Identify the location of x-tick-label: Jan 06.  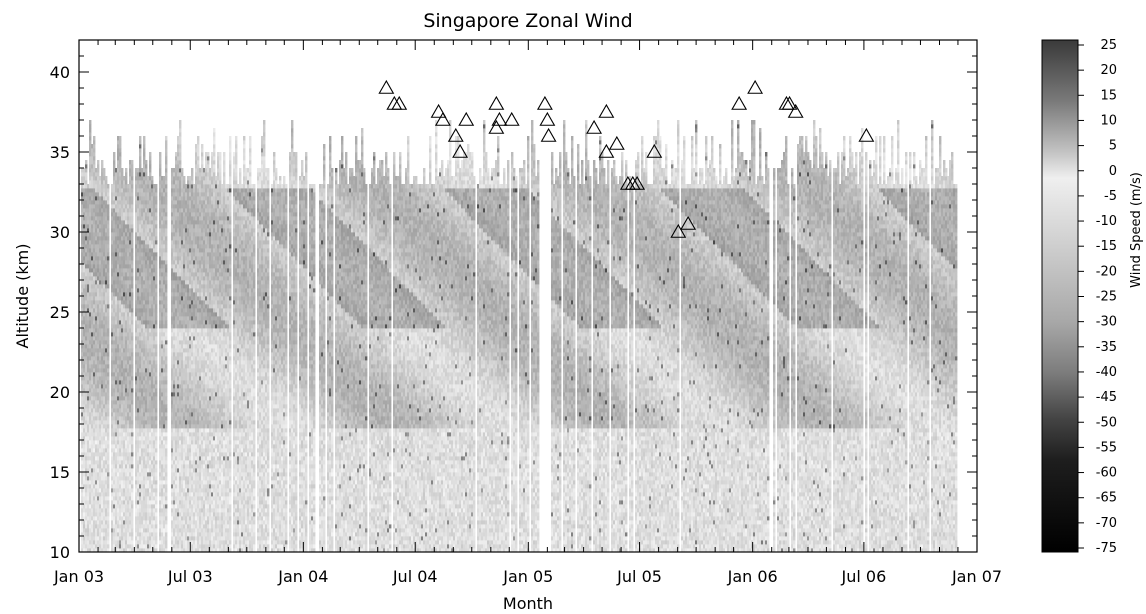
(752, 576).